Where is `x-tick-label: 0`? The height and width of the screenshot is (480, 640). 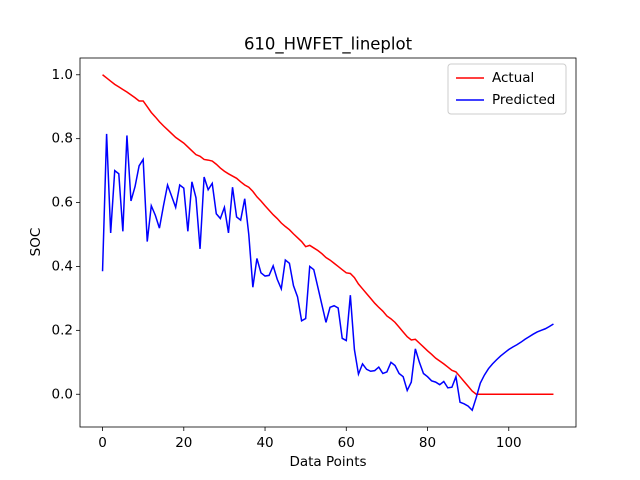 x-tick-label: 0 is located at coordinates (102, 443).